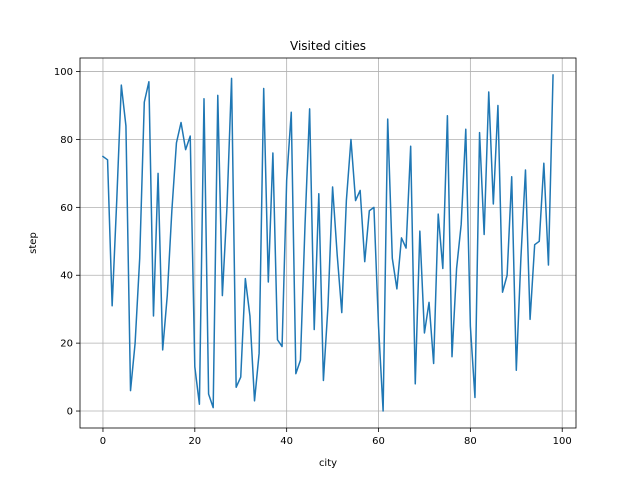 Image resolution: width=640 pixels, height=480 pixels. Describe the element at coordinates (286, 441) in the screenshot. I see `x-tick-label: 40` at that location.